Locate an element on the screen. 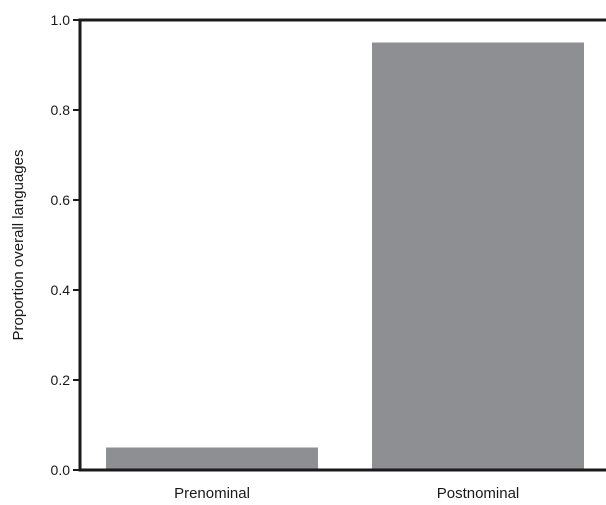 The height and width of the screenshot is (505, 606). x-labels-group: Prenominal Postnominal is located at coordinates (346, 493).